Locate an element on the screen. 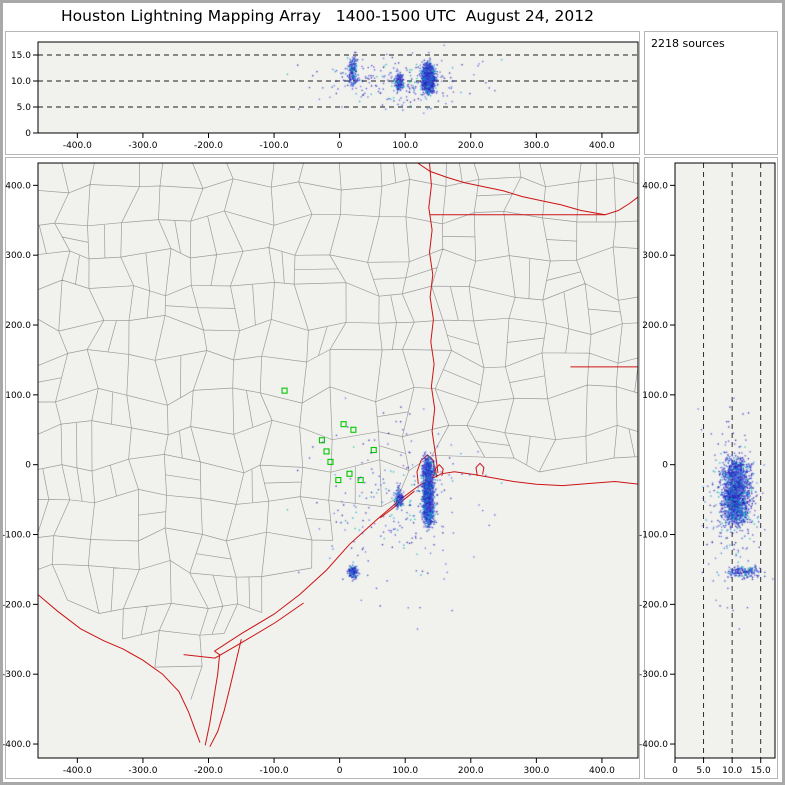  source-count-label: 2218 sources is located at coordinates (688, 43).